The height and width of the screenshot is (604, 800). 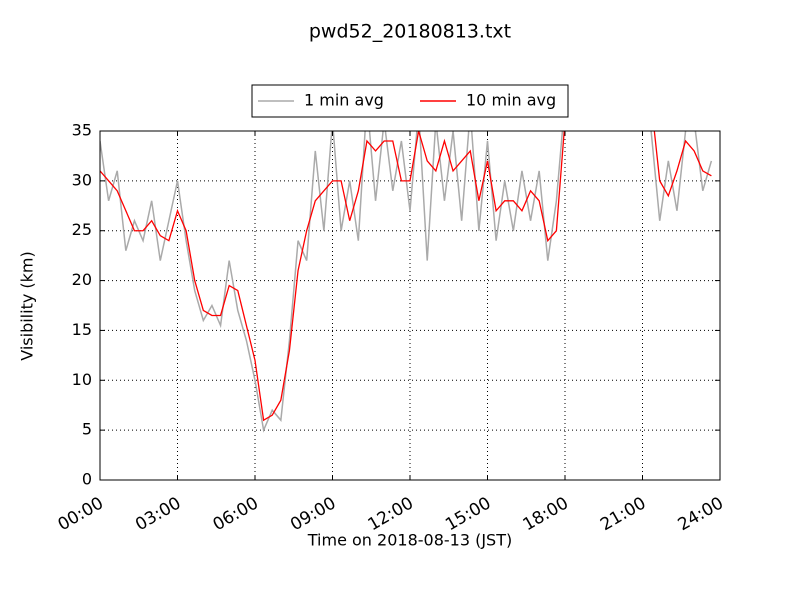 What do you see at coordinates (511, 100) in the screenshot?
I see `legend-label: 10 min avg` at bounding box center [511, 100].